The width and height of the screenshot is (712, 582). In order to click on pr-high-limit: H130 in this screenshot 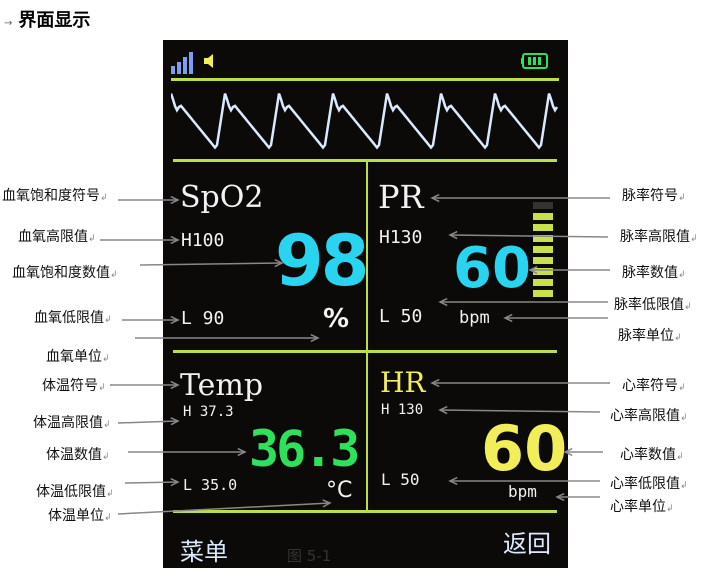, I will do `click(401, 237)`.